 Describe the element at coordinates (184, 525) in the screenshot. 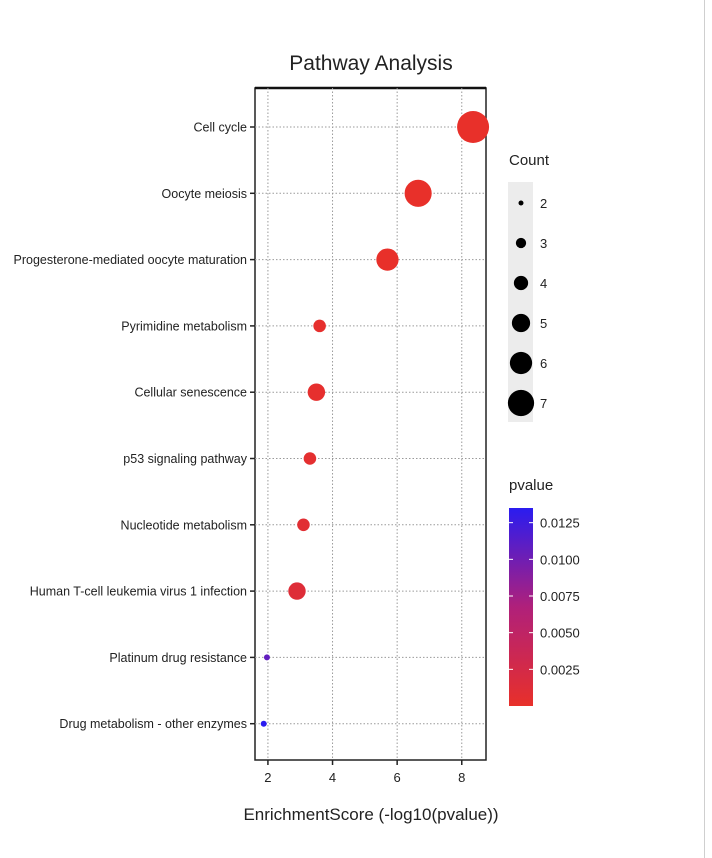

I see `y-tick-label: Nucleotide metabolism` at that location.